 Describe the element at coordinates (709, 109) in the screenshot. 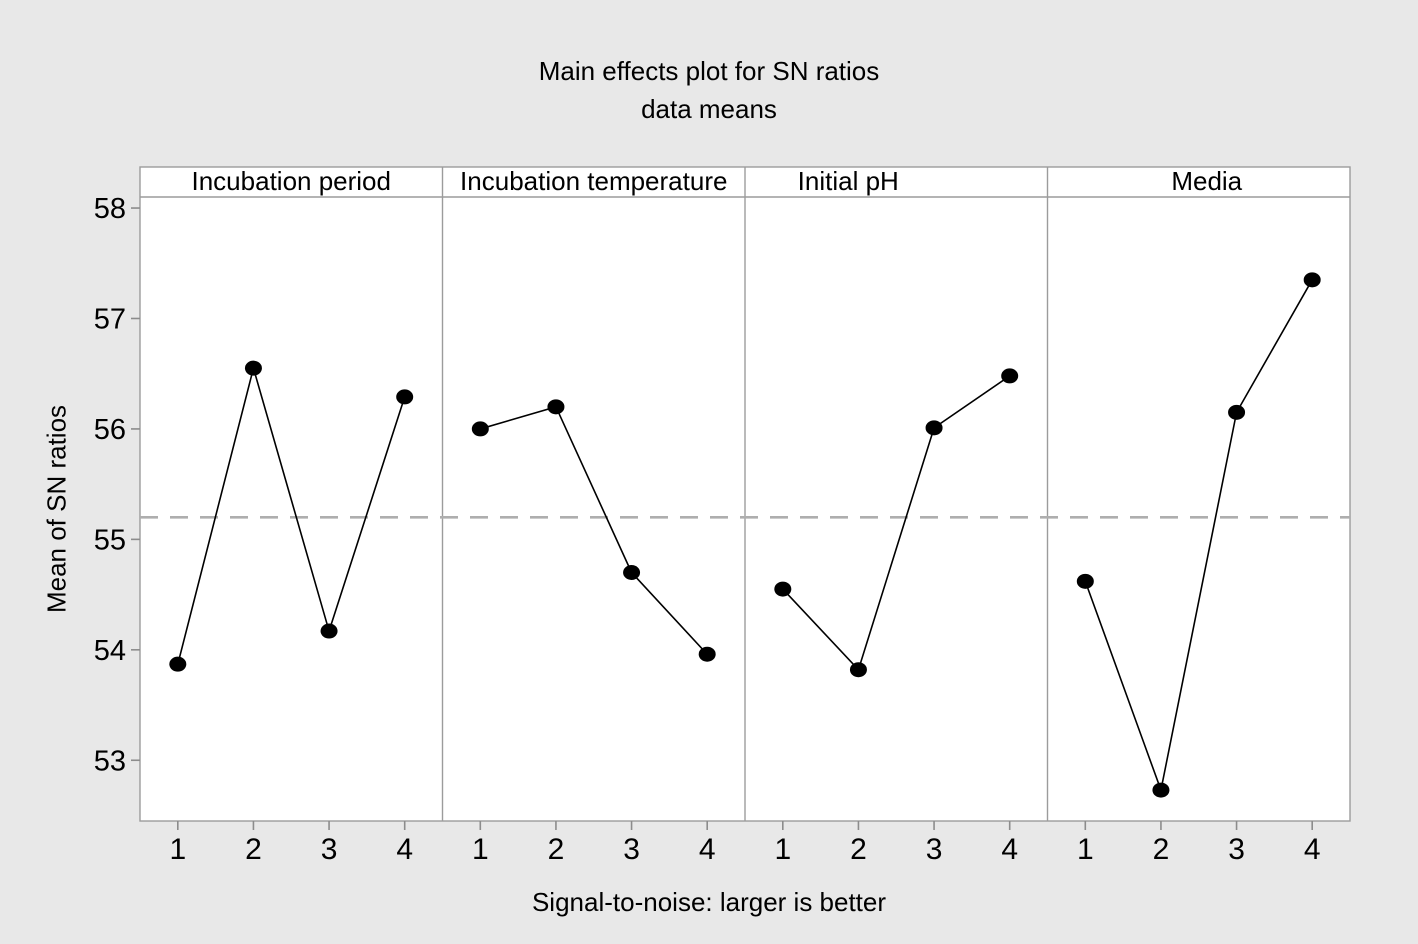

I see `chart-title-line2: data means` at that location.